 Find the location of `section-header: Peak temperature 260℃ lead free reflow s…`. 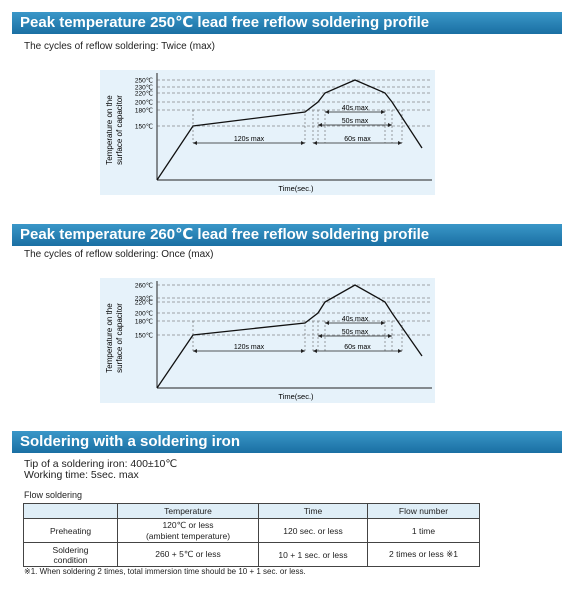

section-header: Peak temperature 260℃ lead free reflow s… is located at coordinates (287, 235).